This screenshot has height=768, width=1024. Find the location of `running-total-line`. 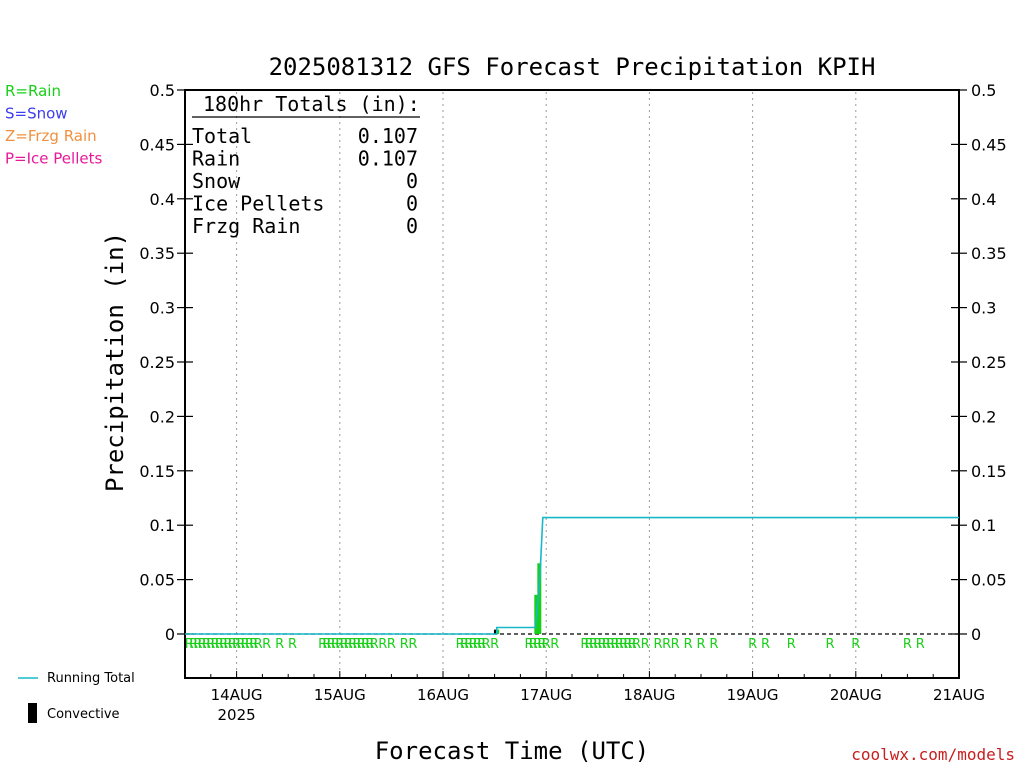

running-total-line is located at coordinates (572, 575).